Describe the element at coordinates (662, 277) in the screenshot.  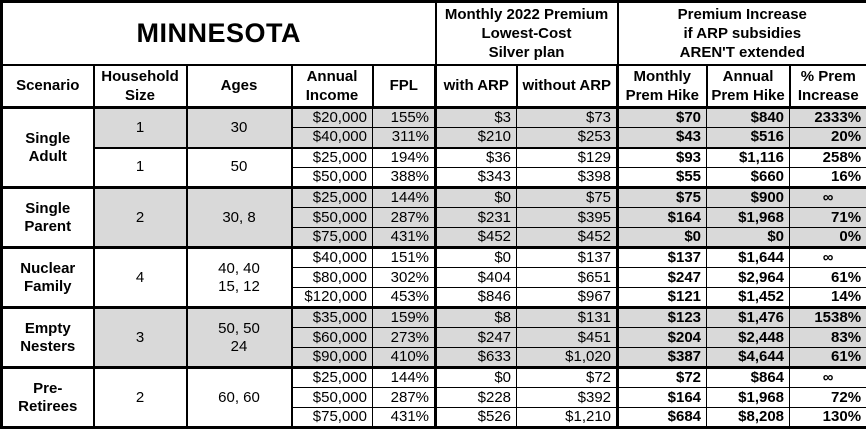
I see `cell-monthly-prem-hike: $247` at that location.